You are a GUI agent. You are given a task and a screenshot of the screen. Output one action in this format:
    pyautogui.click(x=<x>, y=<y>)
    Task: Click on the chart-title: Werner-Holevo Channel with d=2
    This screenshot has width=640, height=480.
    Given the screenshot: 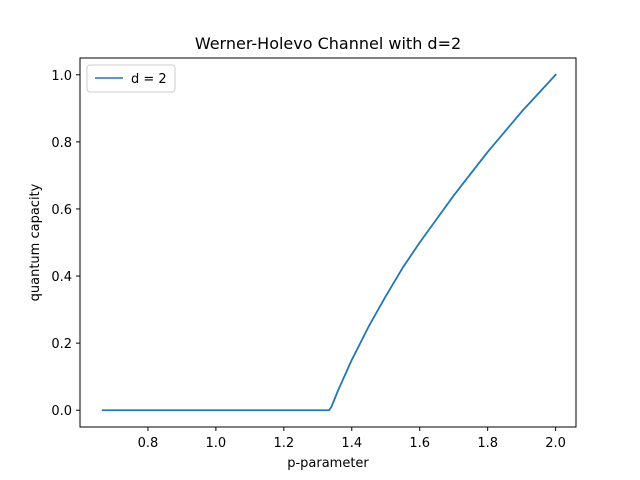 What is the action you would take?
    pyautogui.click(x=328, y=43)
    